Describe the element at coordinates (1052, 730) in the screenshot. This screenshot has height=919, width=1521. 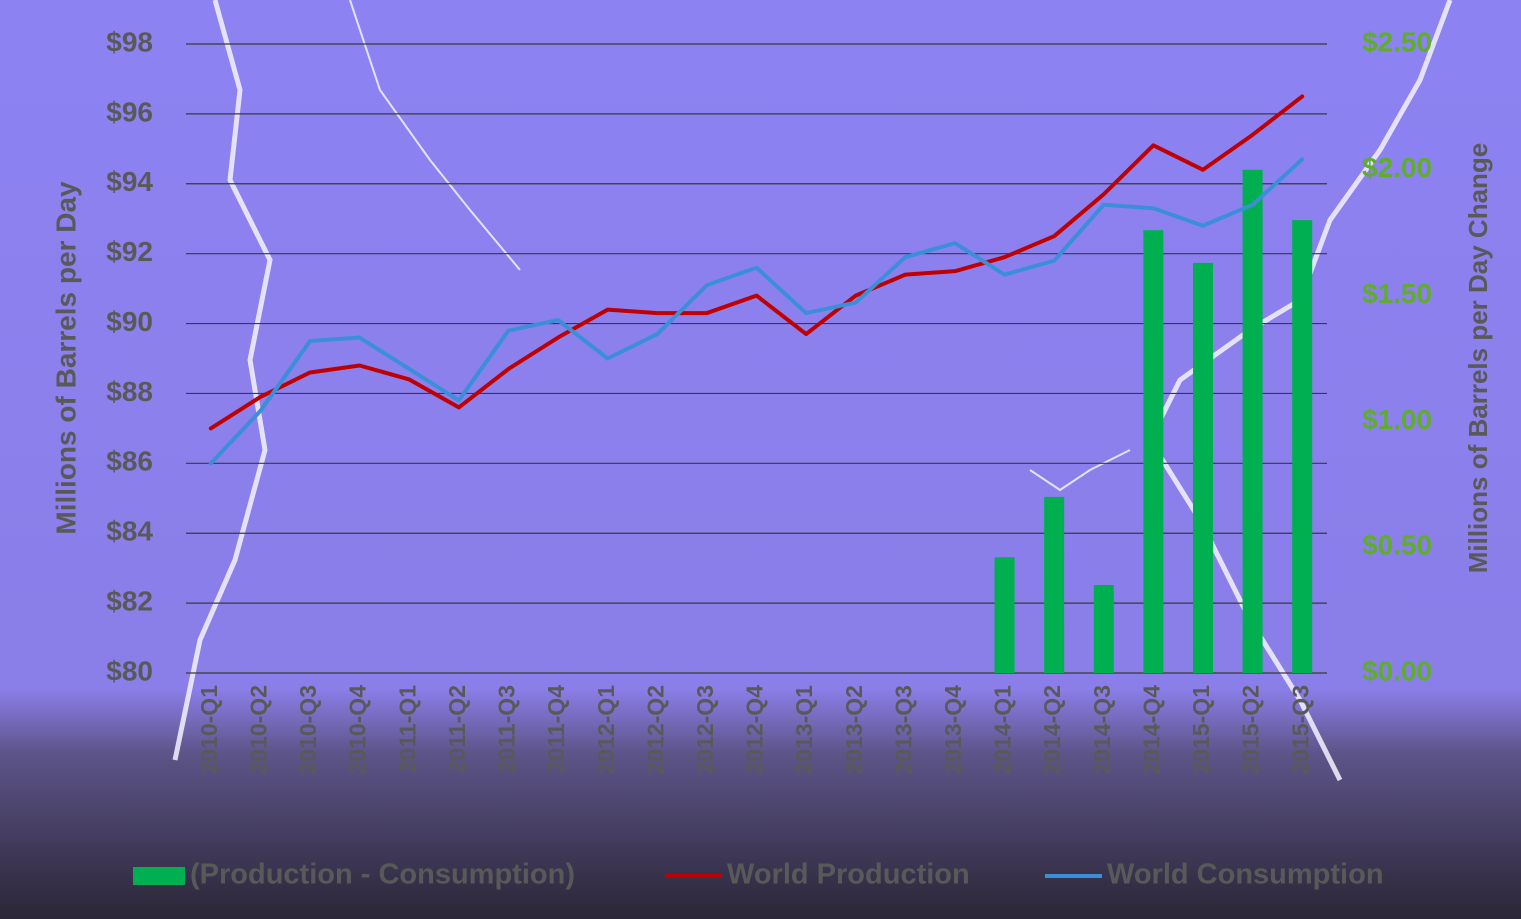
I see `x-tick-label: 2014-Q2` at that location.